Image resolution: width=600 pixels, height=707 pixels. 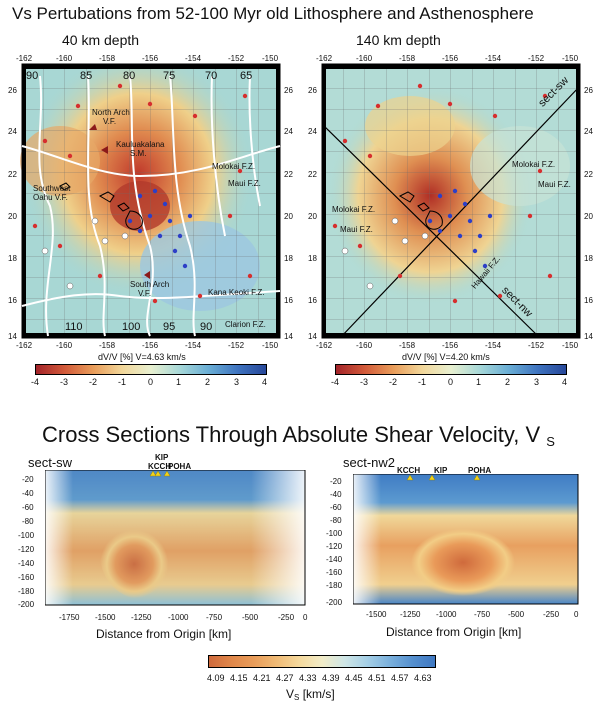 What do you see at coordinates (336, 507) in the screenshot?
I see `y-tick: -60` at bounding box center [336, 507].